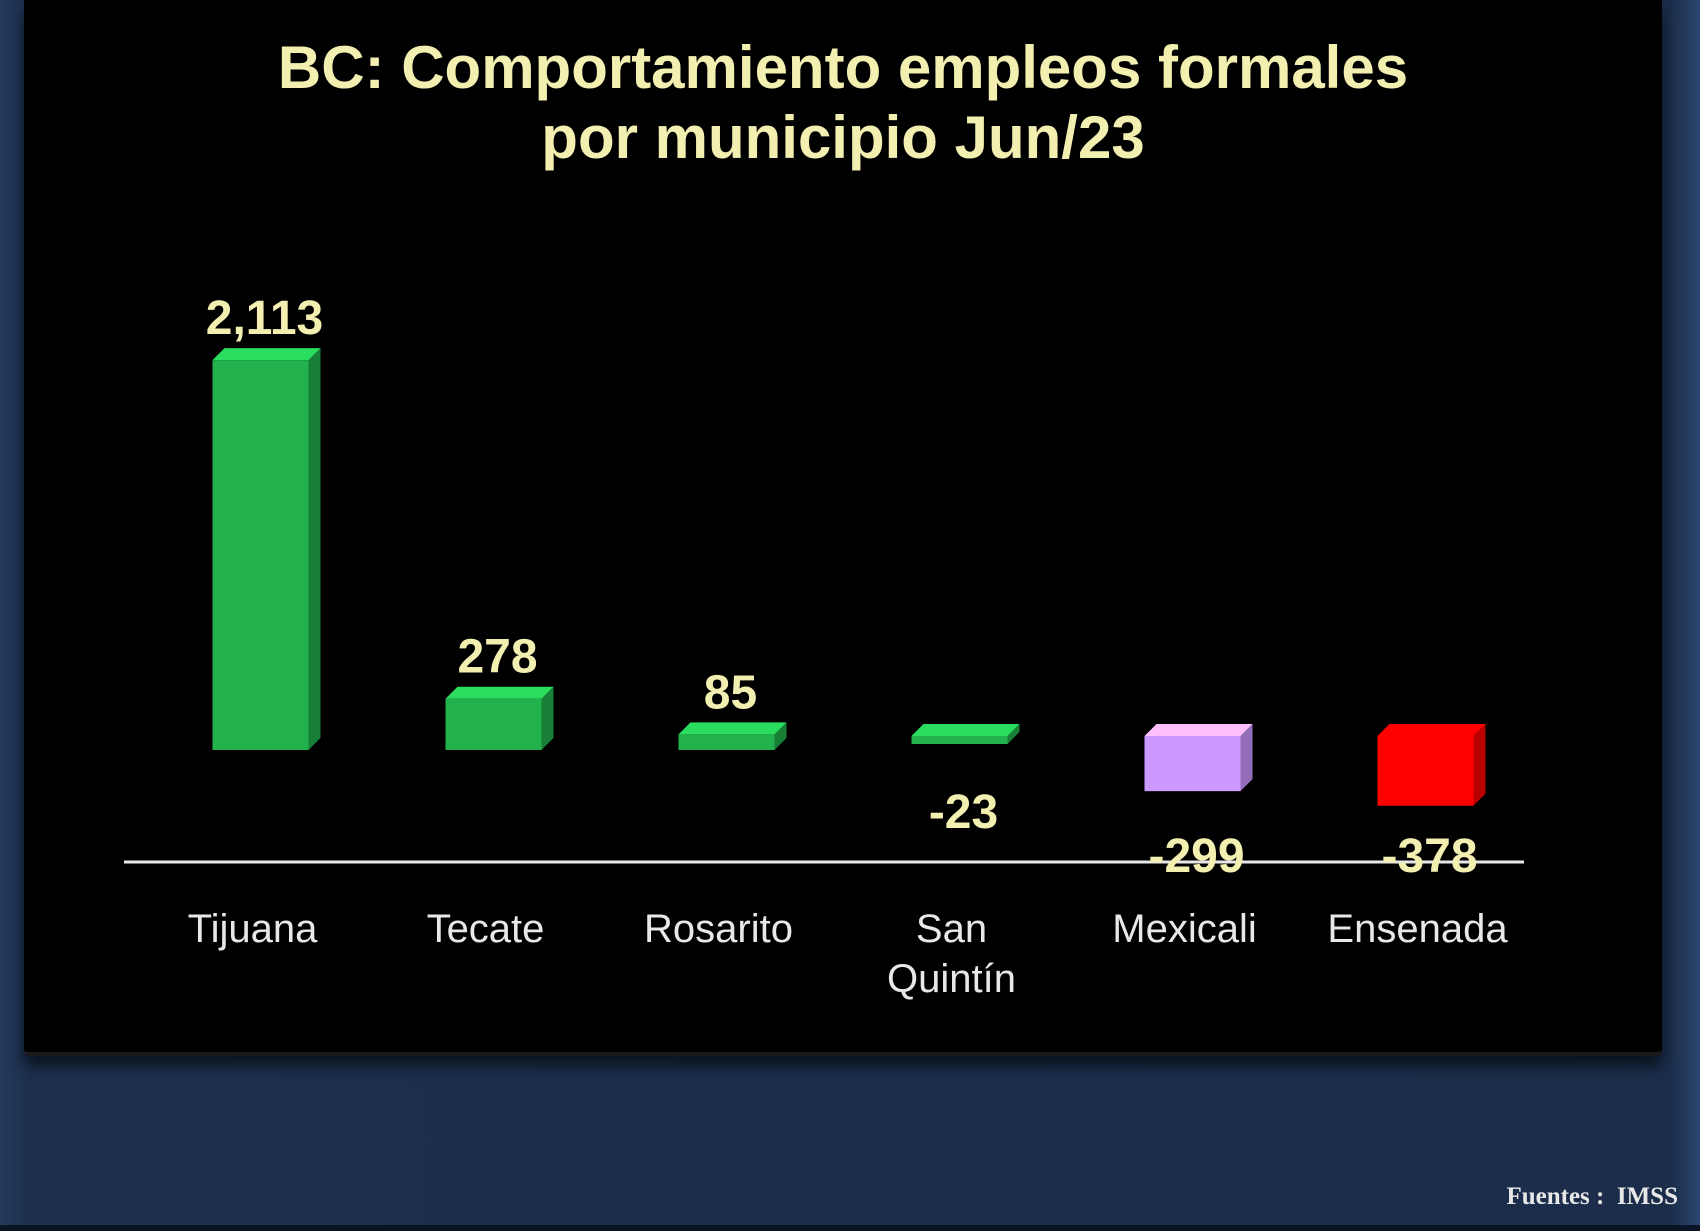  I want to click on category-label-rosarito: Rosarito, so click(718, 929).